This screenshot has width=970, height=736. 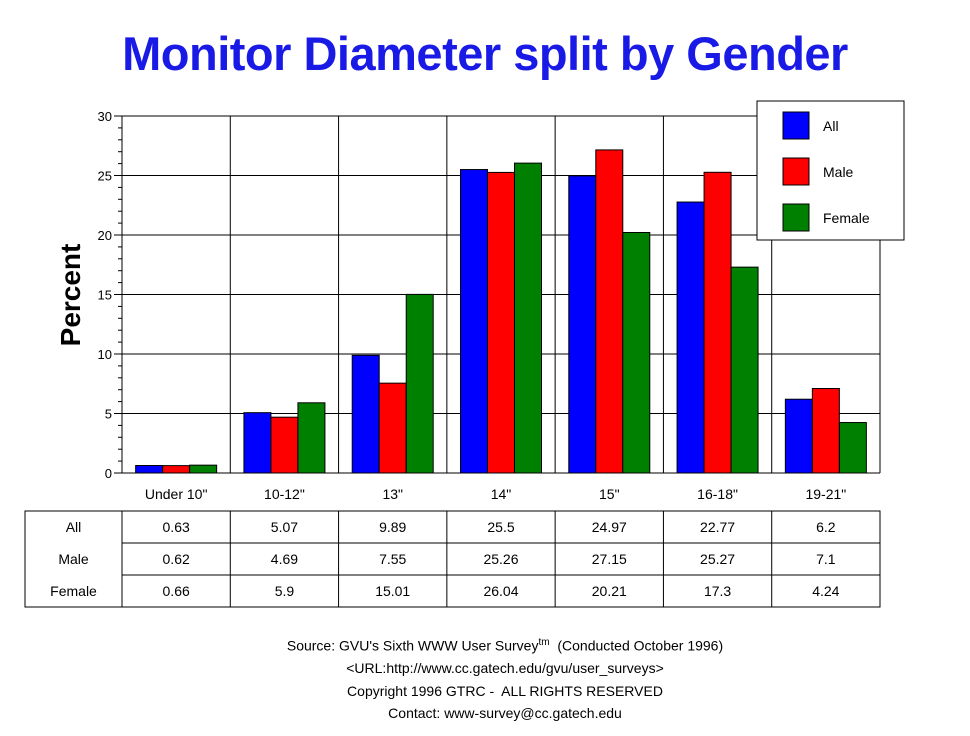 What do you see at coordinates (176, 494) in the screenshot?
I see `x-tick-label: Under 10"` at bounding box center [176, 494].